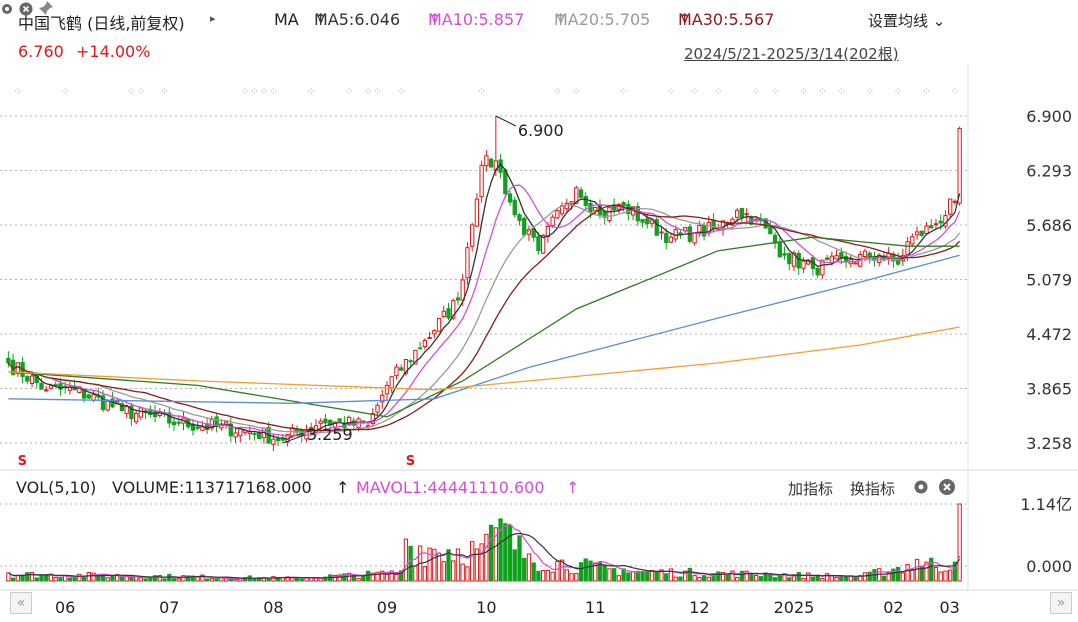 This screenshot has height=622, width=1078. I want to click on x-tick-label: 09, so click(387, 607).